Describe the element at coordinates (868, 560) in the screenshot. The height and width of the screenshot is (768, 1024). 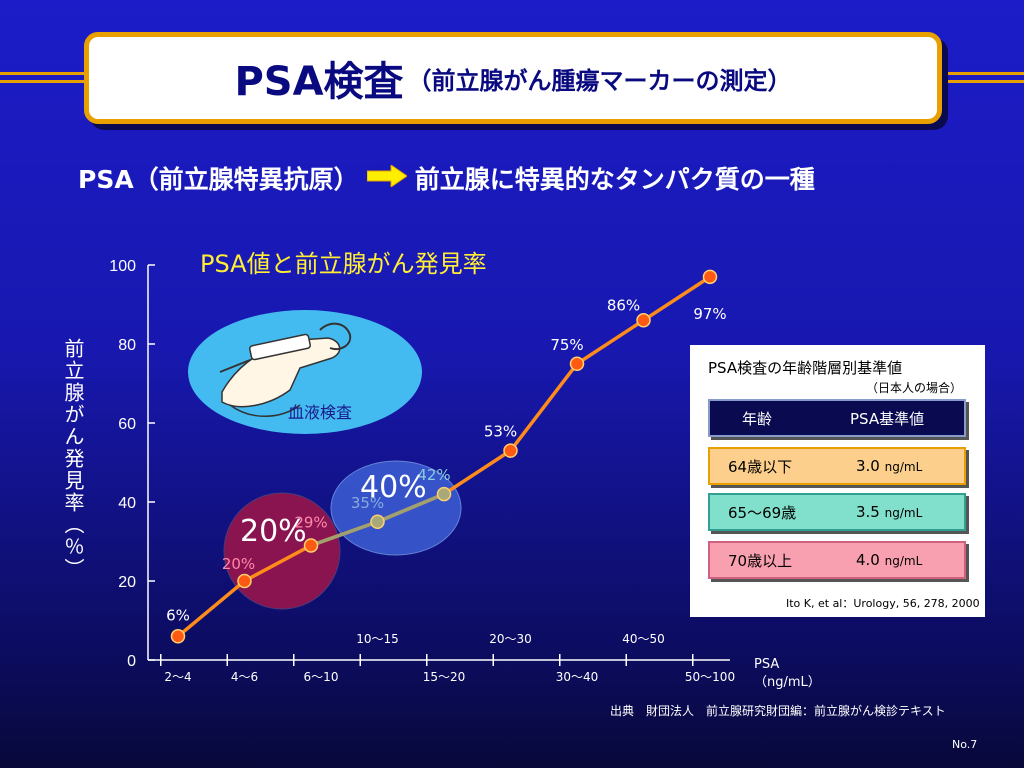
I see `value-number: 4.0` at that location.